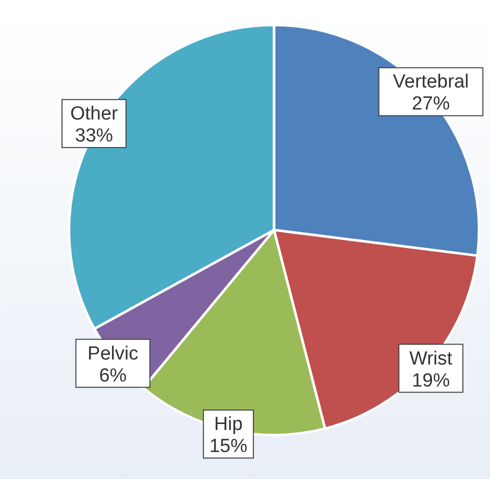  Describe the element at coordinates (431, 381) in the screenshot. I see `data-label: 19%` at that location.